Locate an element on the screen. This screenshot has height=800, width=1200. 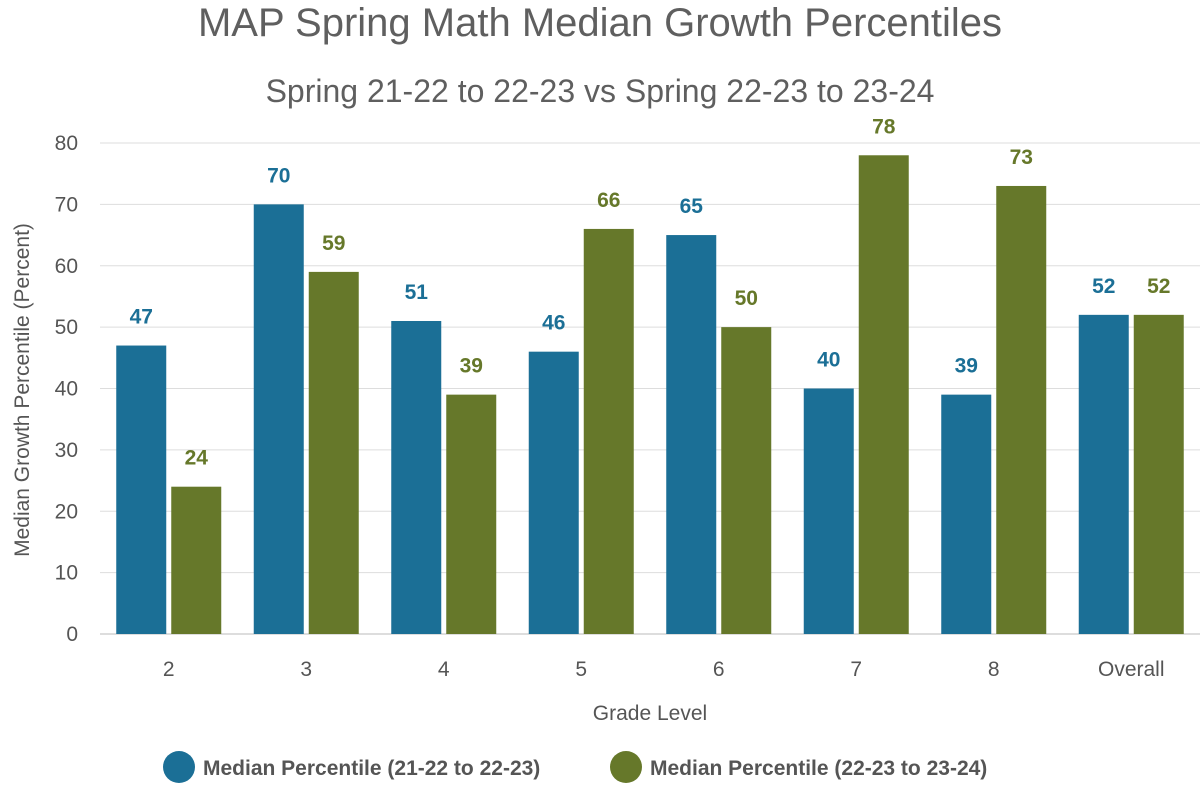
x-tick-label: Overall is located at coordinates (1131, 669).